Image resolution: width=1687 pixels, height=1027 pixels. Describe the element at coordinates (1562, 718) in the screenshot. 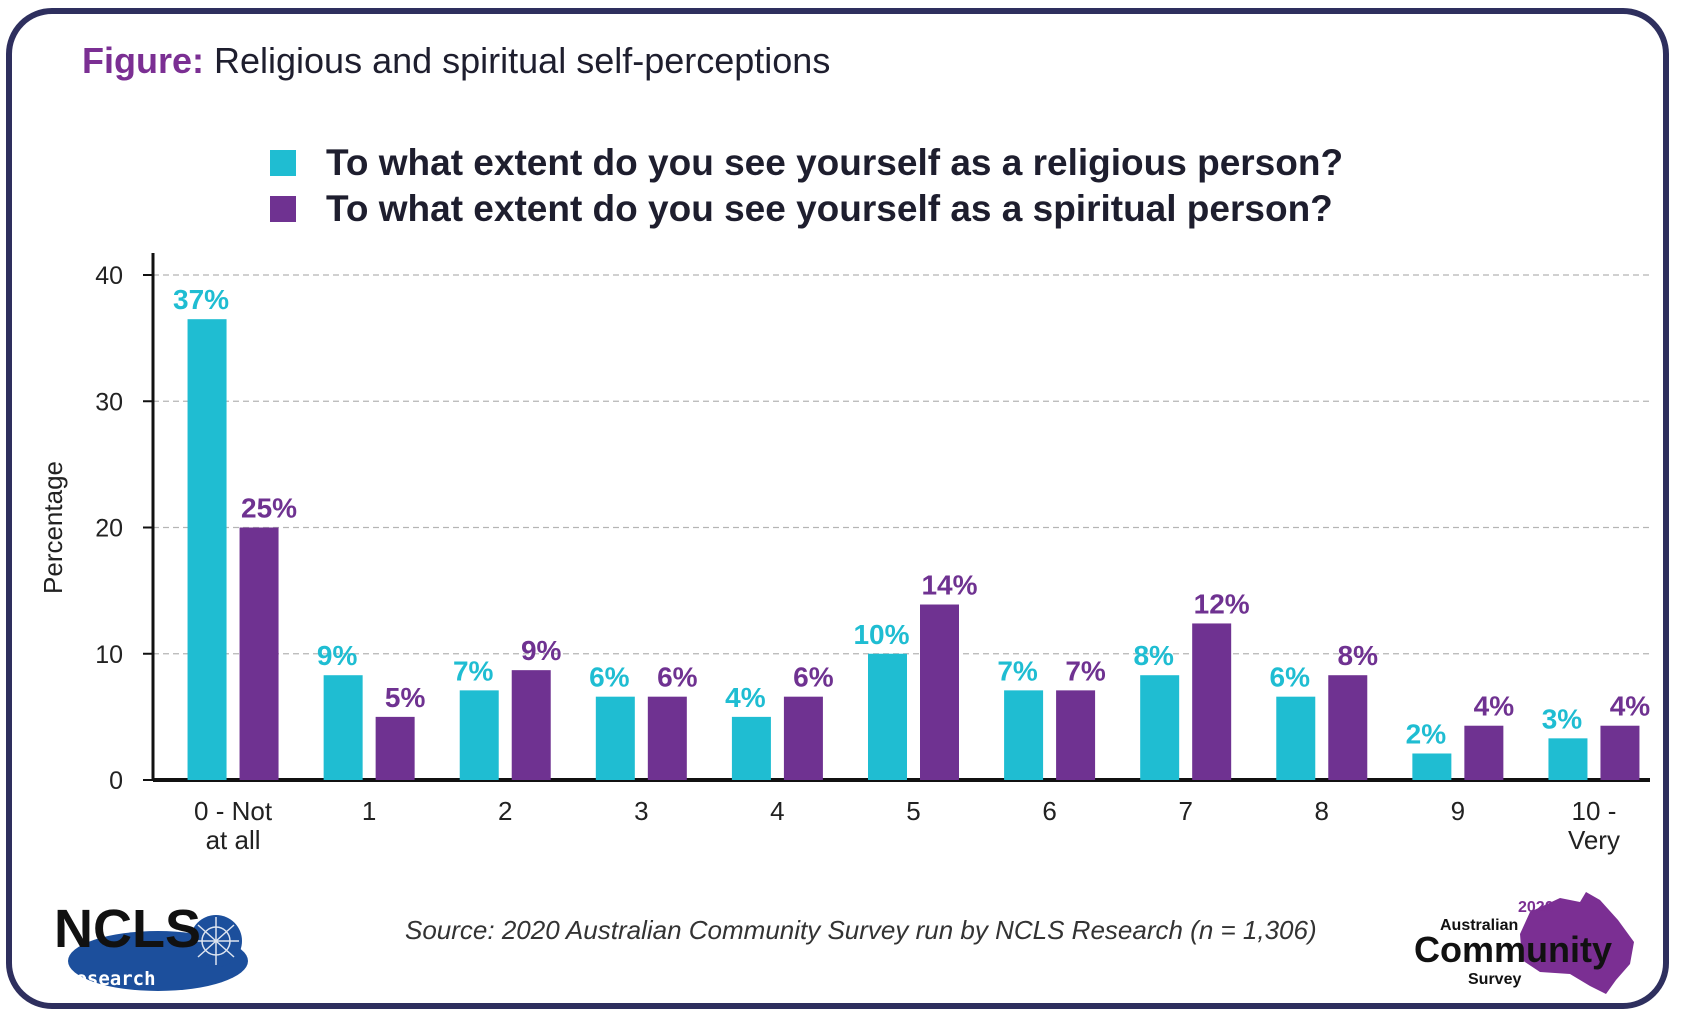

I see `data-label: 3%` at that location.